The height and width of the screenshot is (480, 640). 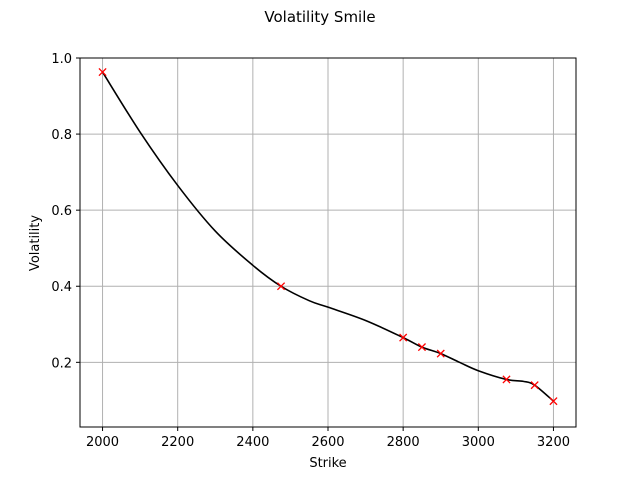 I want to click on x-tick-label: 3200, so click(x=553, y=442).